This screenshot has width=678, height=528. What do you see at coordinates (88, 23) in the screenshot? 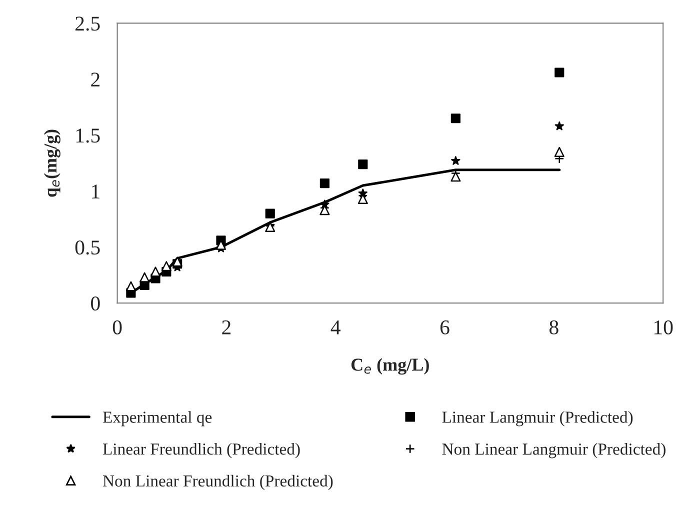
I see `y-tick-label: 2.5` at bounding box center [88, 23].